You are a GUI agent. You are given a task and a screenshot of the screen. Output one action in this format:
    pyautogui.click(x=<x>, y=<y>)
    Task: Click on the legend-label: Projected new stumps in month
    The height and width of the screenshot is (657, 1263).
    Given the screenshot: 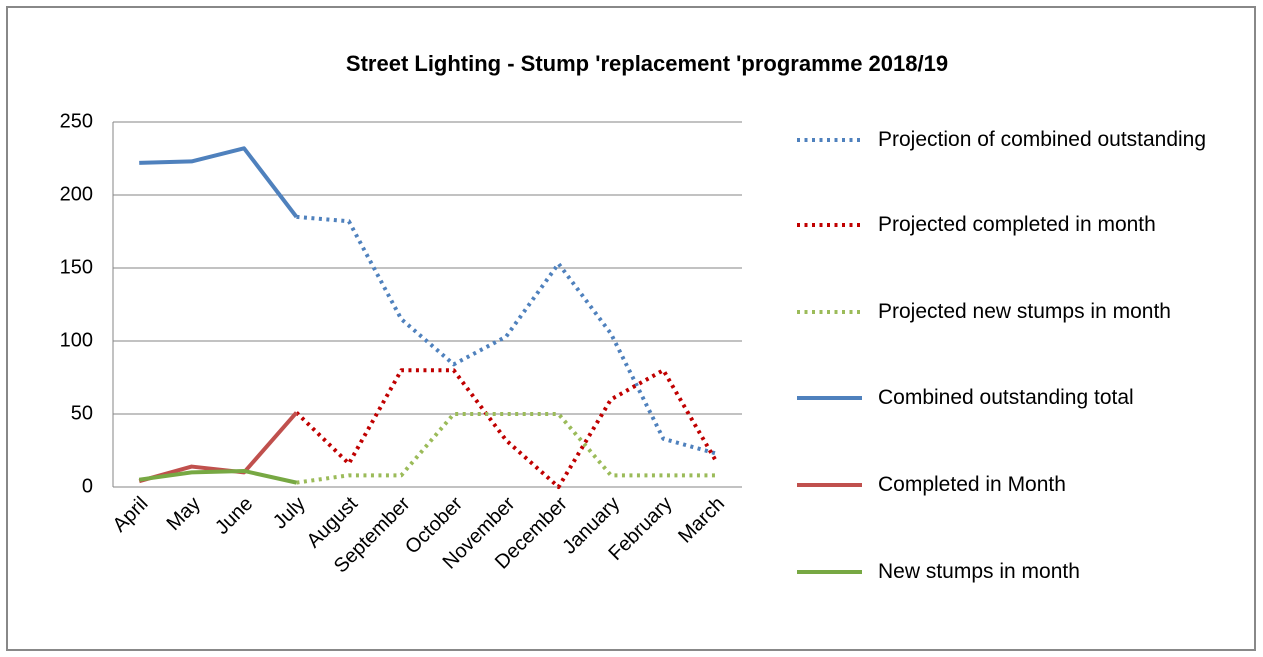 What is the action you would take?
    pyautogui.click(x=1024, y=311)
    